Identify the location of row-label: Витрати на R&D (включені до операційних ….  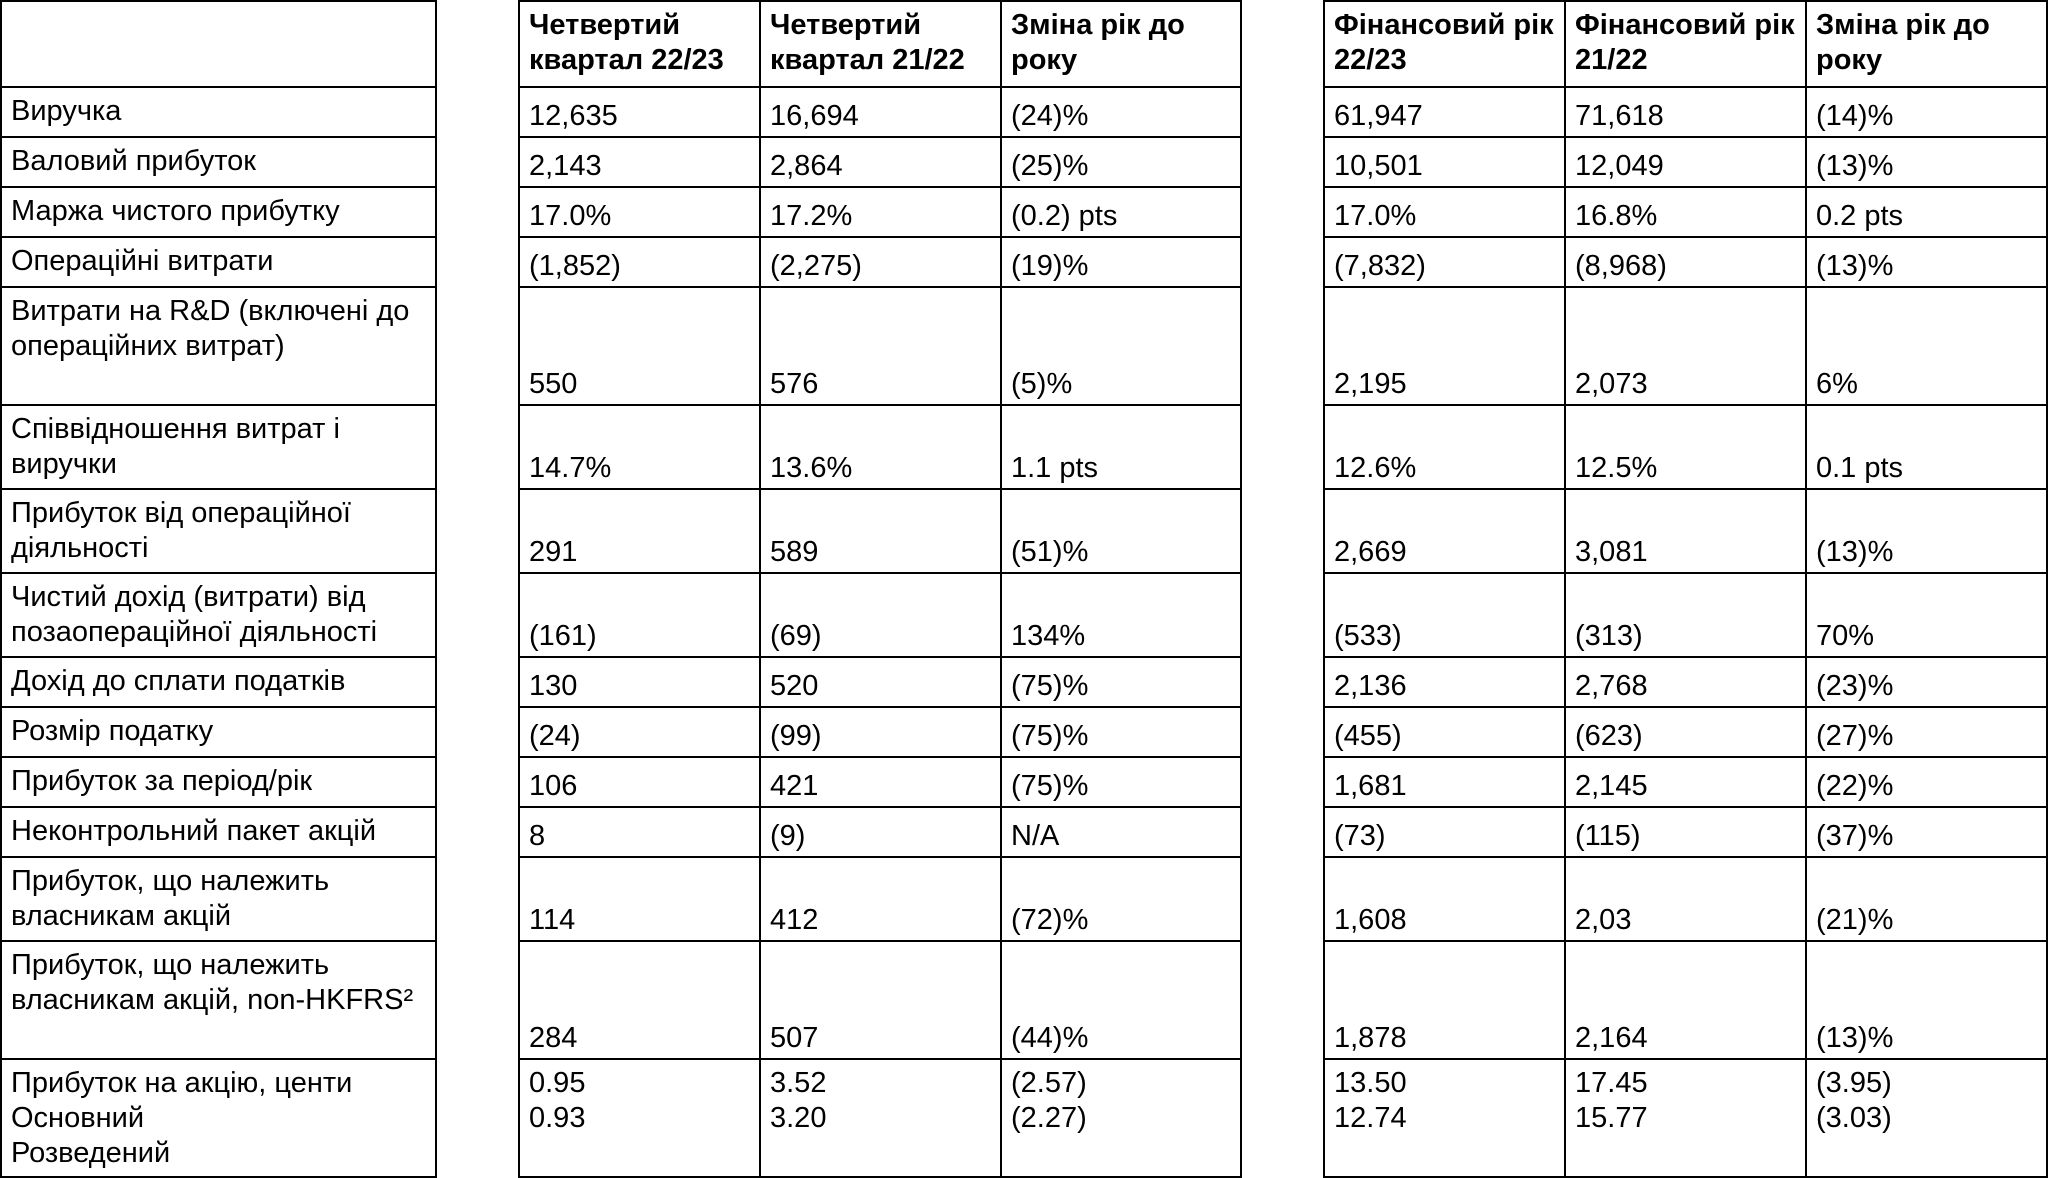
(218, 346).